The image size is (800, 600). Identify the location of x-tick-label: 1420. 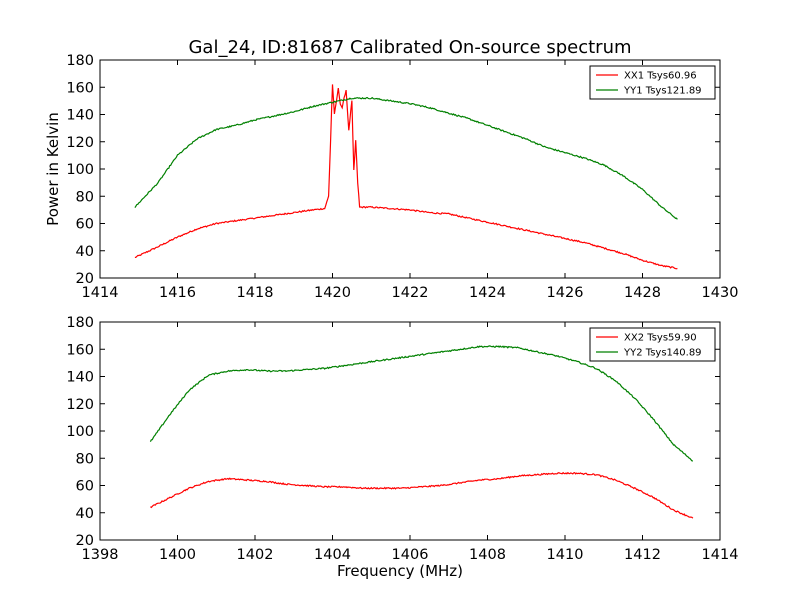
(332, 293).